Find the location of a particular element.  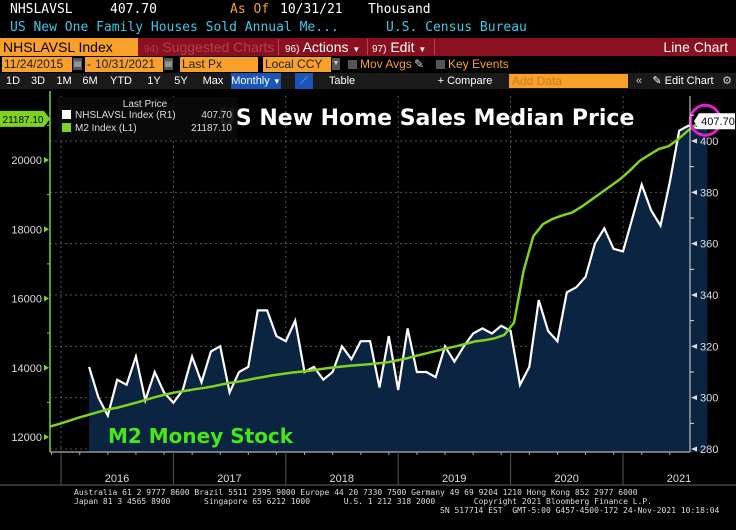

mov-avgs-checkbox is located at coordinates (352, 64).